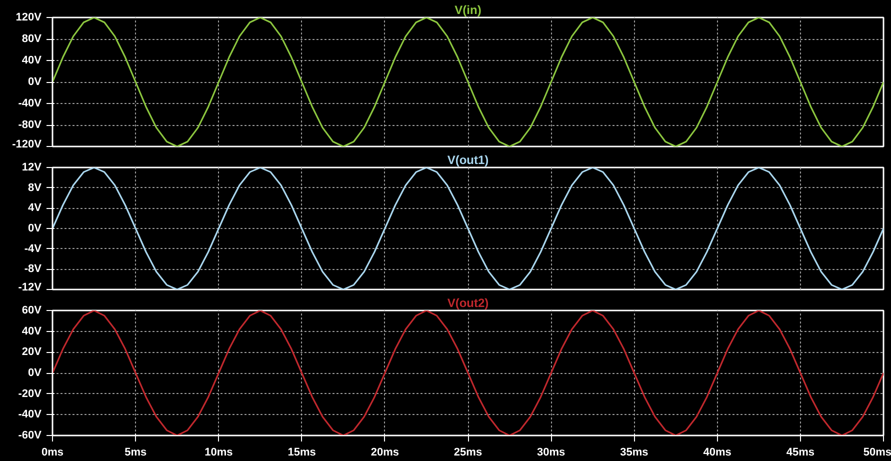 The height and width of the screenshot is (461, 891). I want to click on x-tick-label: 20ms, so click(384, 452).